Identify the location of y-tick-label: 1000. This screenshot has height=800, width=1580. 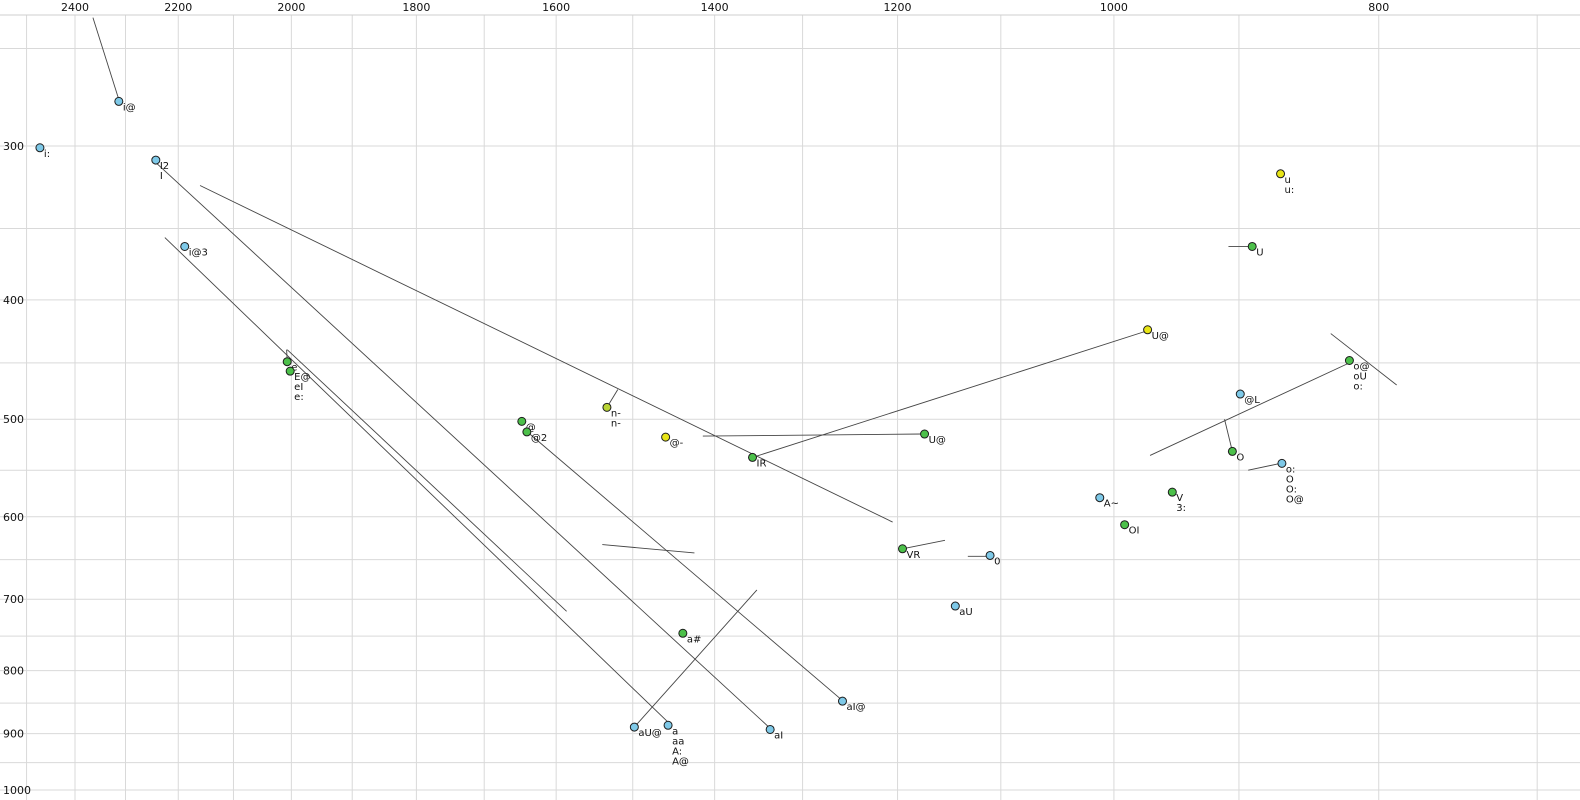
(17, 790).